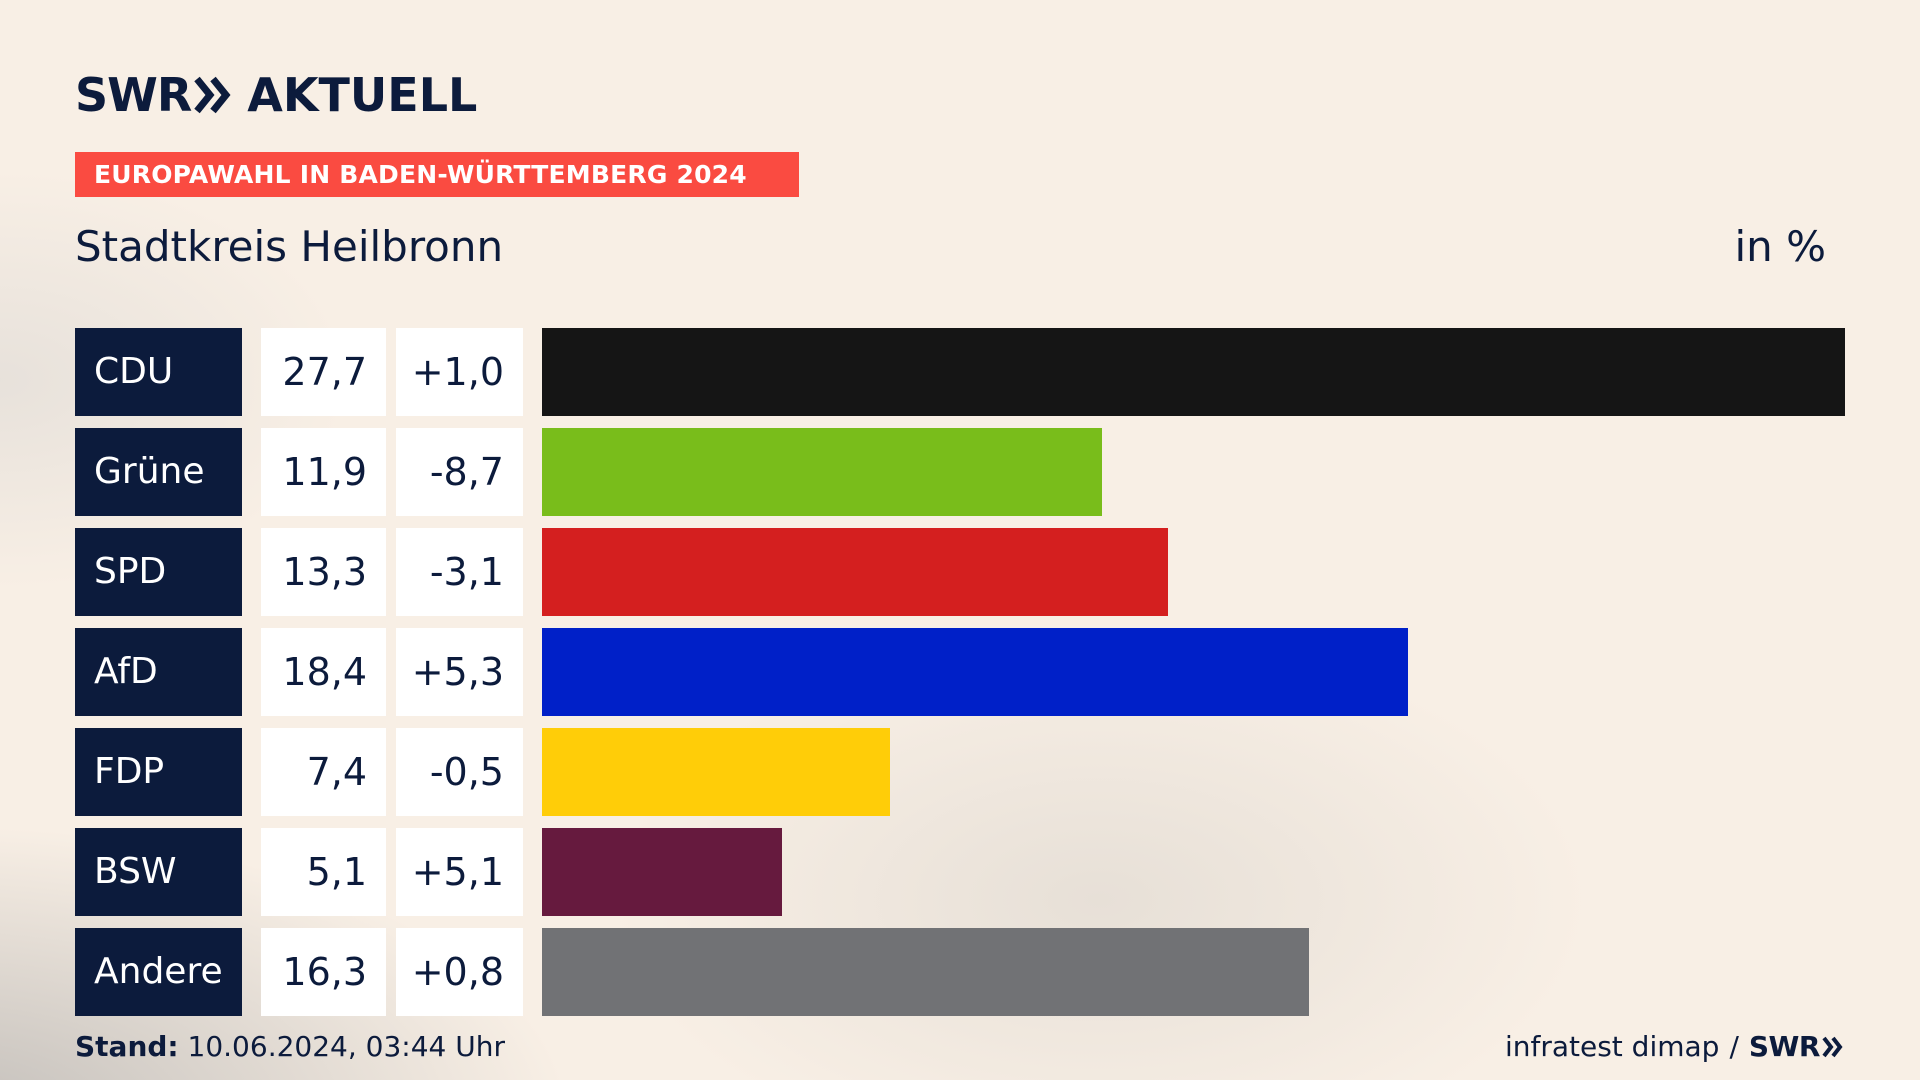 This screenshot has width=1920, height=1080. What do you see at coordinates (1784, 1046) in the screenshot?
I see `source-brand-text: SWR` at bounding box center [1784, 1046].